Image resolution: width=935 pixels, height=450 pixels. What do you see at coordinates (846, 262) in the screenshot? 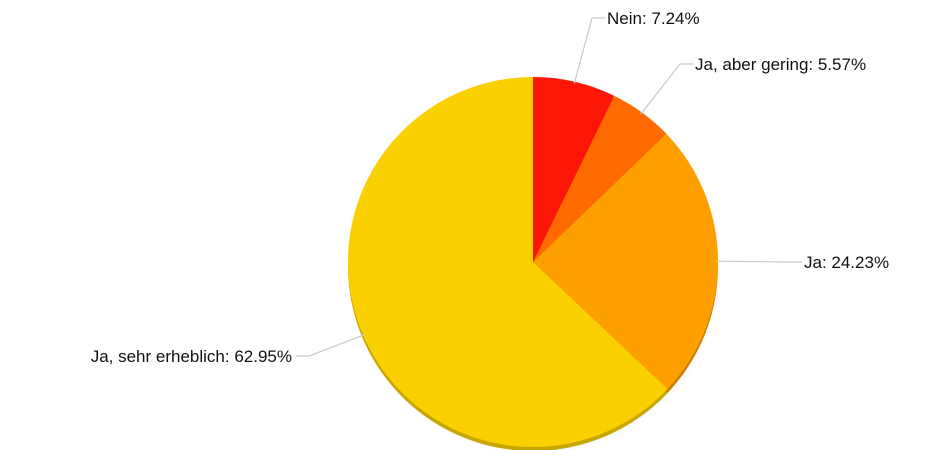
I see `slice-label-2: Ja: 24.23%` at bounding box center [846, 262].